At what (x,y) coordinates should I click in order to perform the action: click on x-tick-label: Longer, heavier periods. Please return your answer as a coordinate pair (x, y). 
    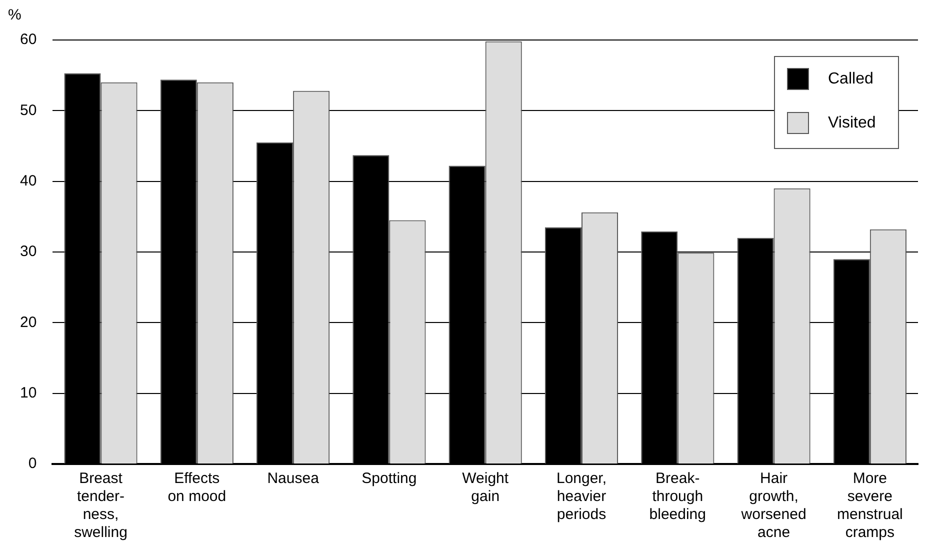
    Looking at the image, I should click on (581, 497).